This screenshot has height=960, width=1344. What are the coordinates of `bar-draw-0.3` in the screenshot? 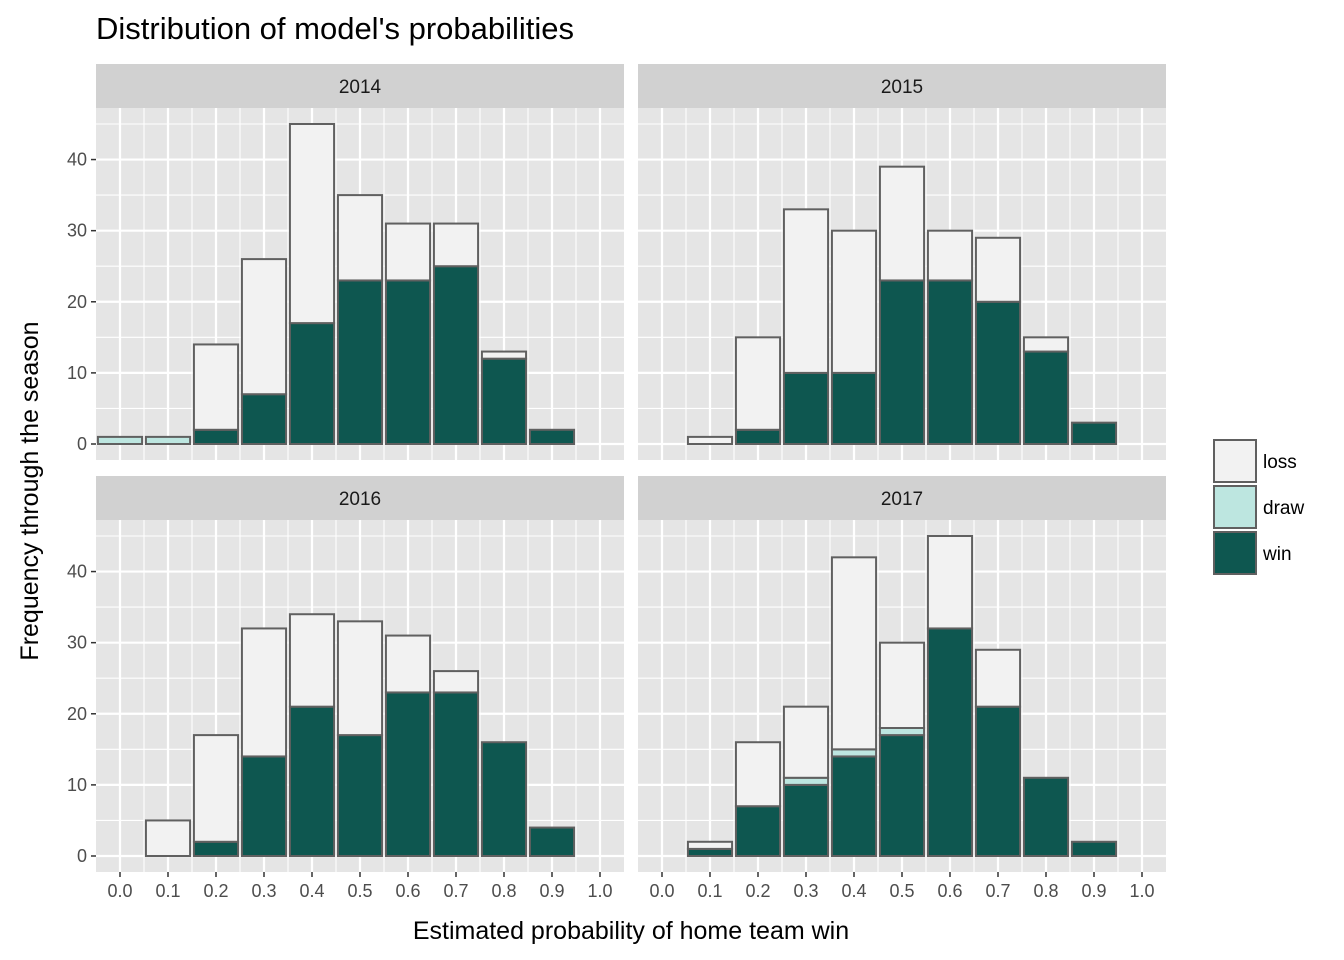 It's located at (806, 781).